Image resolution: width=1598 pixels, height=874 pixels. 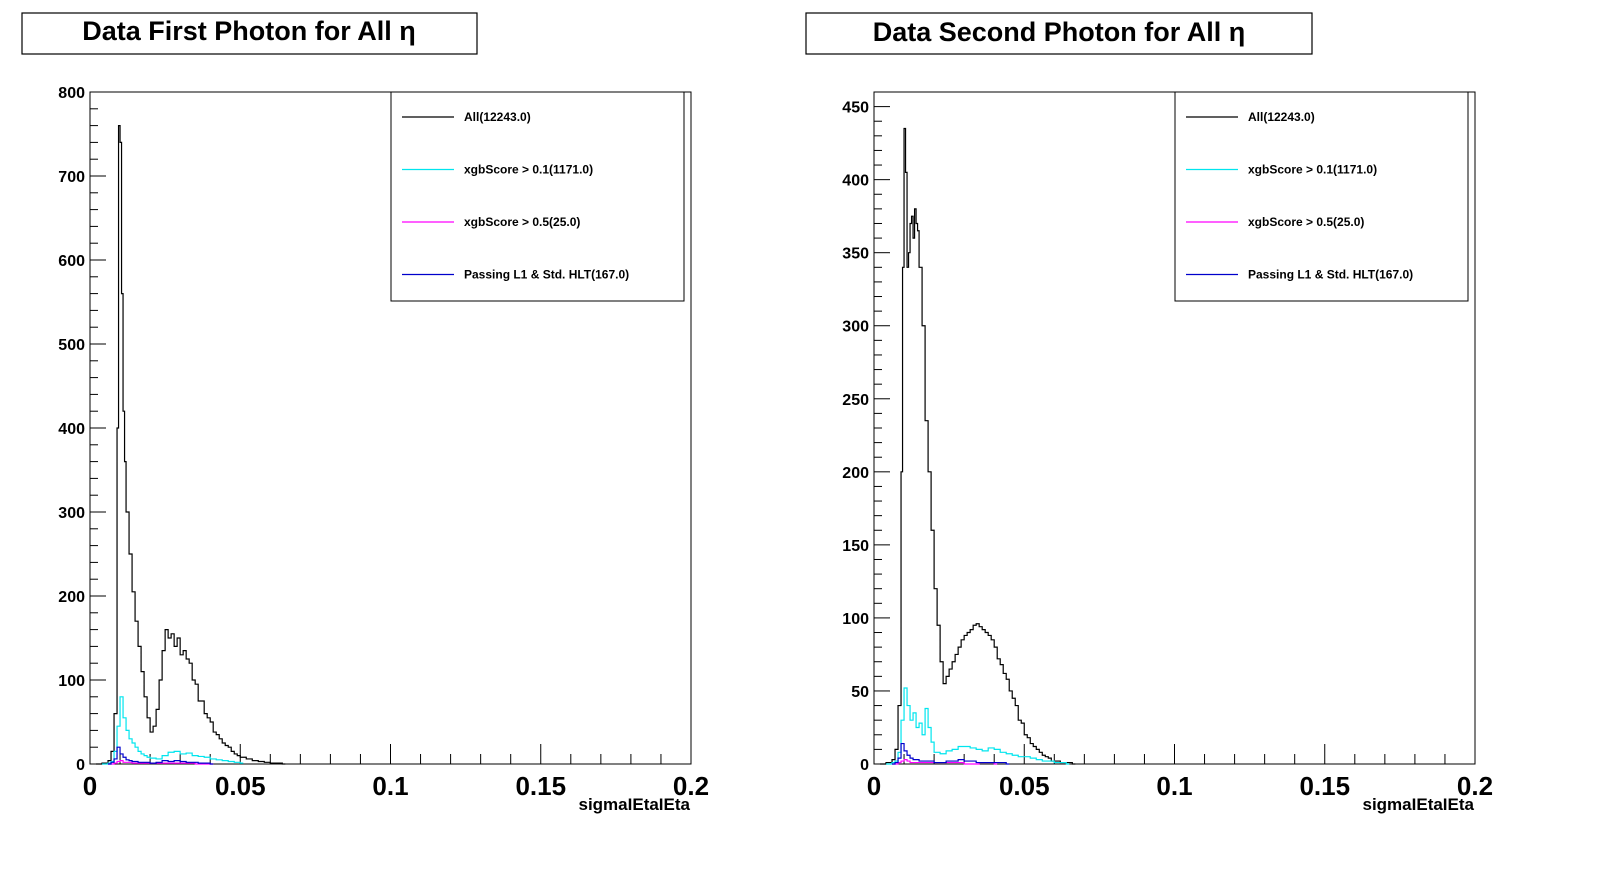 I want to click on y-tick-label: 150, so click(x=855, y=546).